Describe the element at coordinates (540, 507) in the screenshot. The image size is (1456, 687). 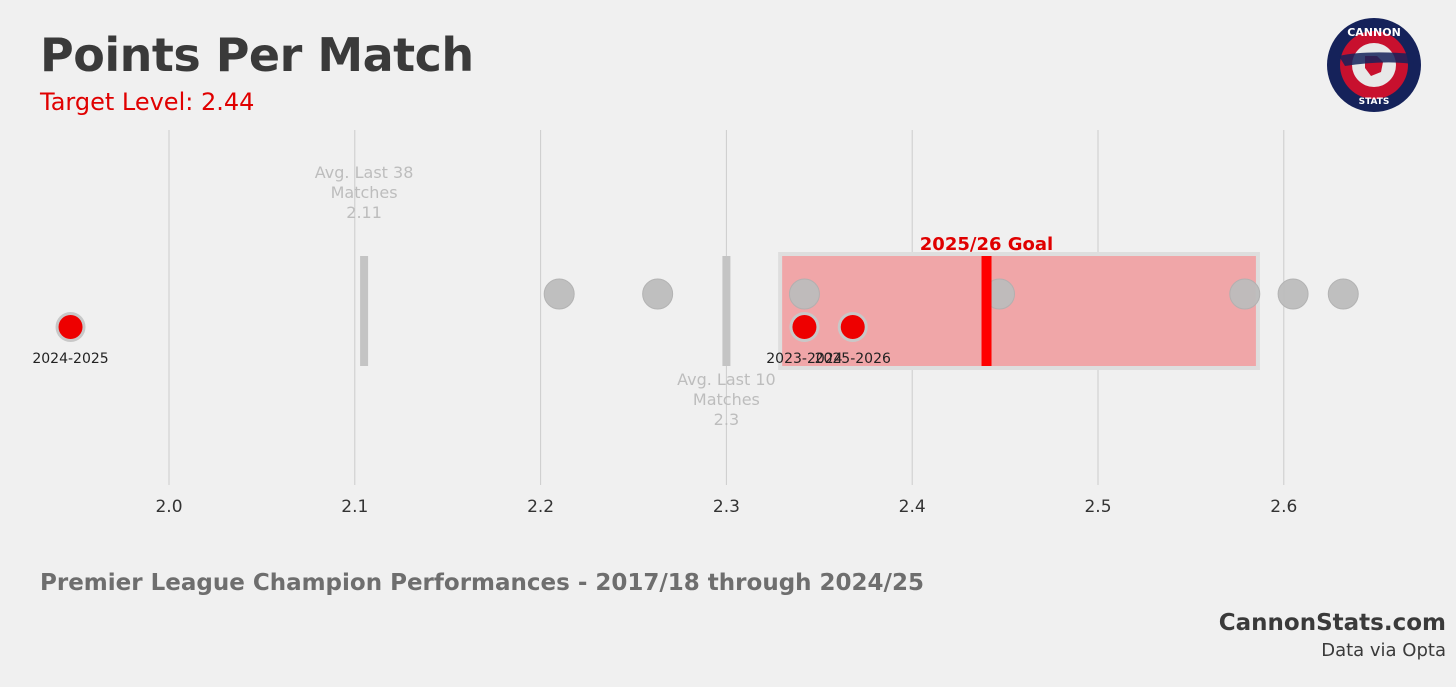
I see `x-tick-label: 2.2` at that location.